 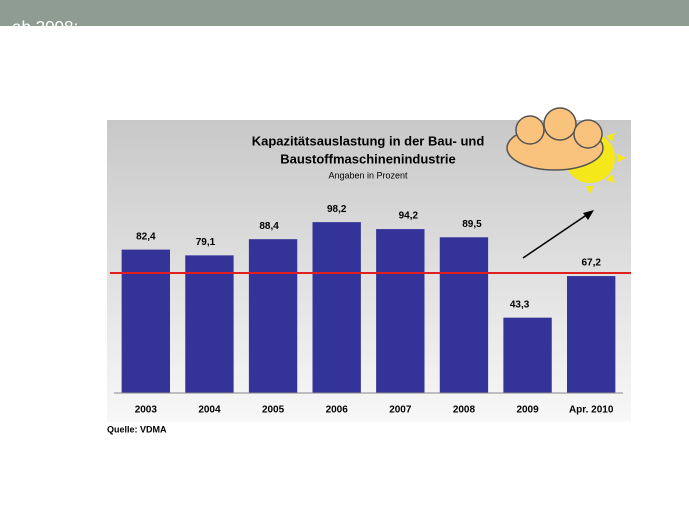 What do you see at coordinates (591, 410) in the screenshot?
I see `x-tick-label: Apr. 2010` at bounding box center [591, 410].